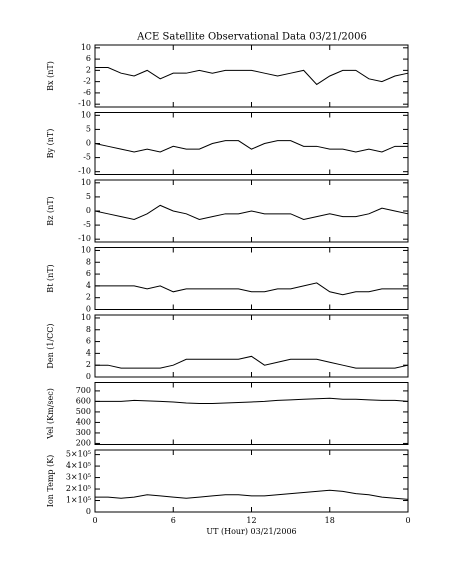  I want to click on y-tick-label: 400, so click(83, 421).